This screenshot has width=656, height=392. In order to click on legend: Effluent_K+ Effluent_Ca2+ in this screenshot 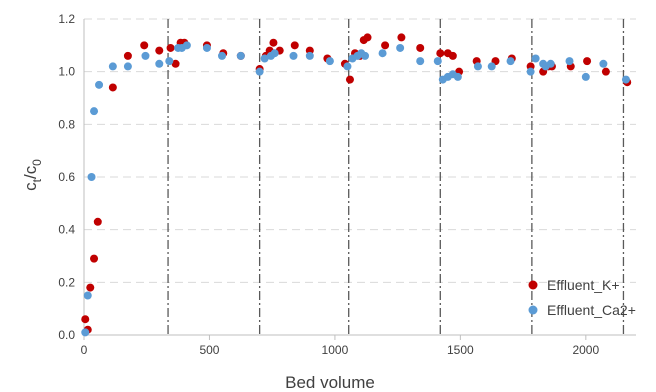, I will do `click(582, 297)`.